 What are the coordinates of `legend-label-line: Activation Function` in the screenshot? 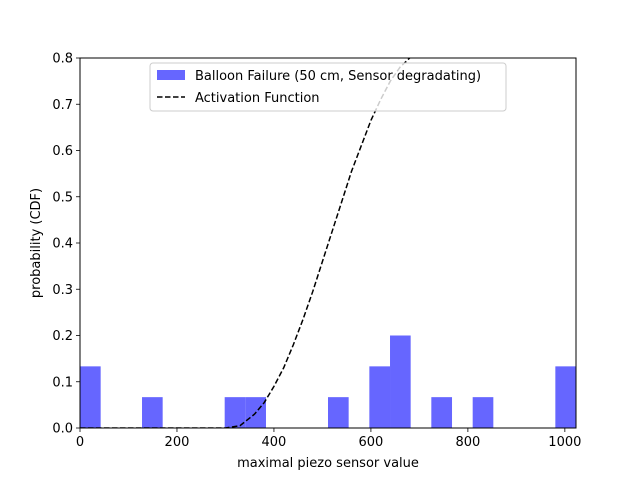 It's located at (257, 98).